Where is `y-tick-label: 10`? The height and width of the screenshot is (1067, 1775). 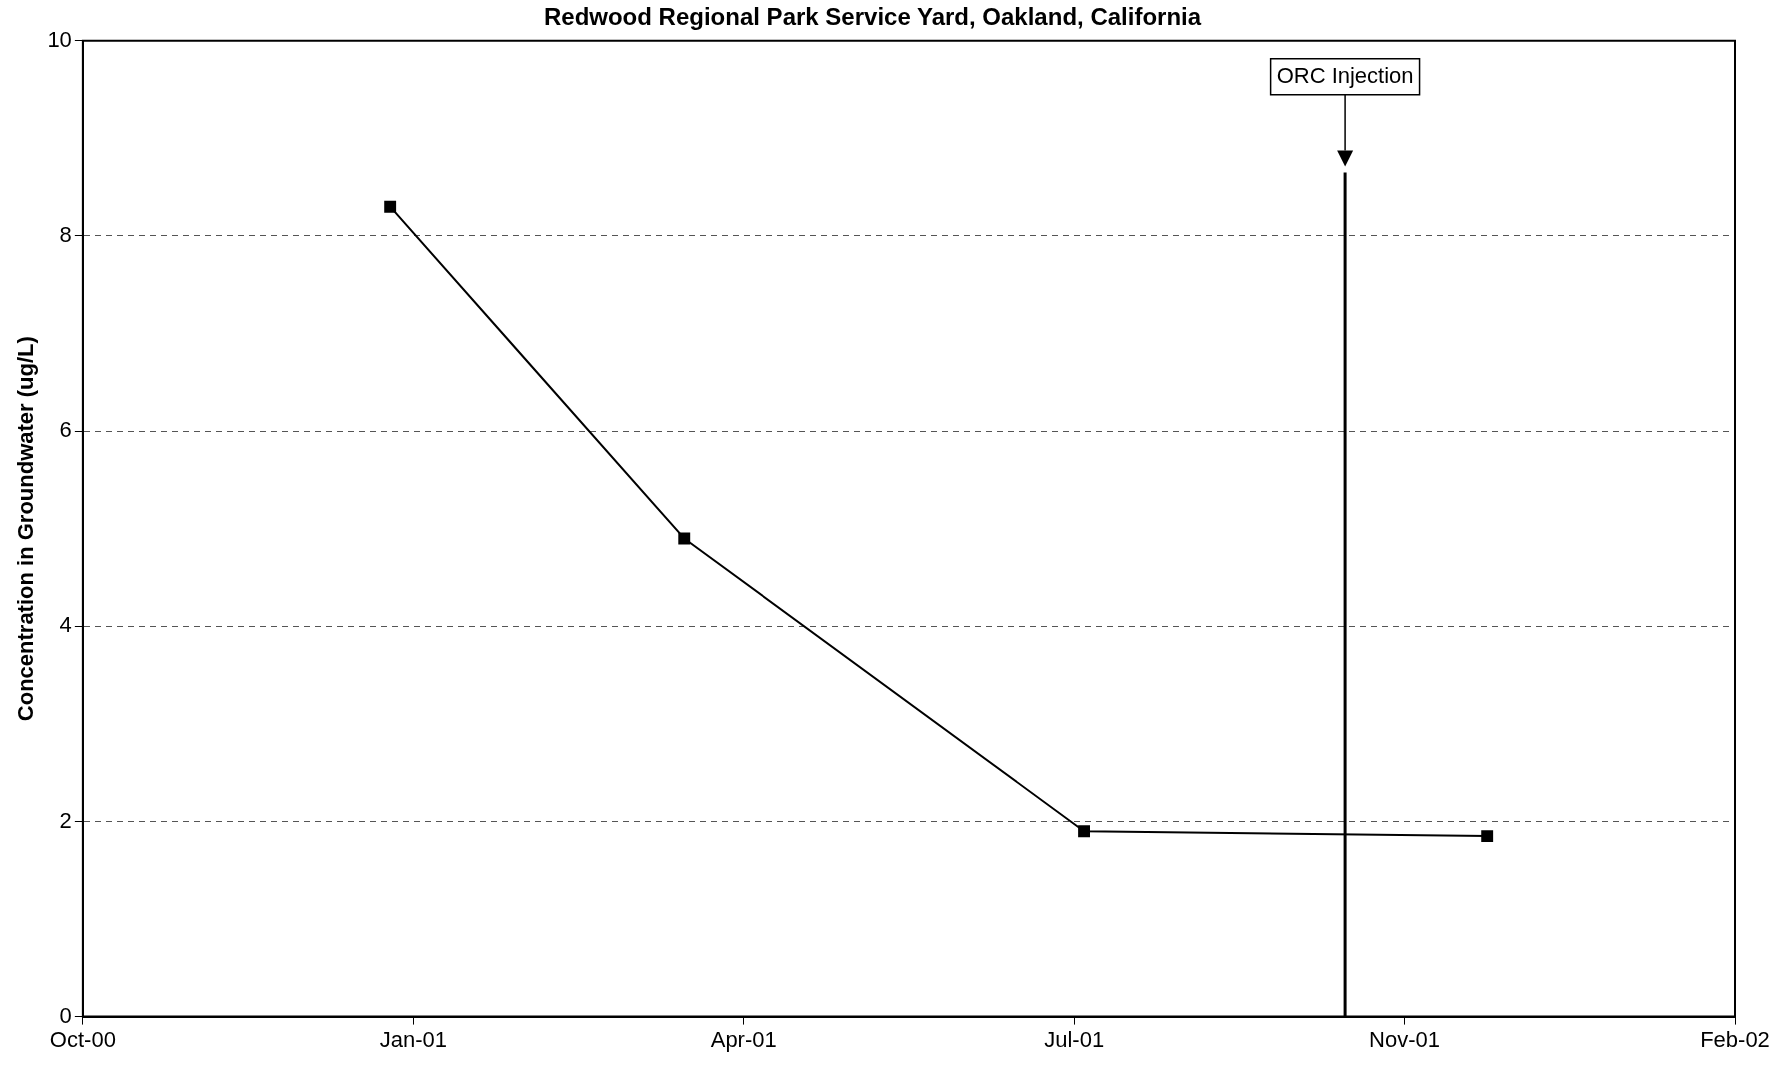 y-tick-label: 10 is located at coordinates (59, 39).